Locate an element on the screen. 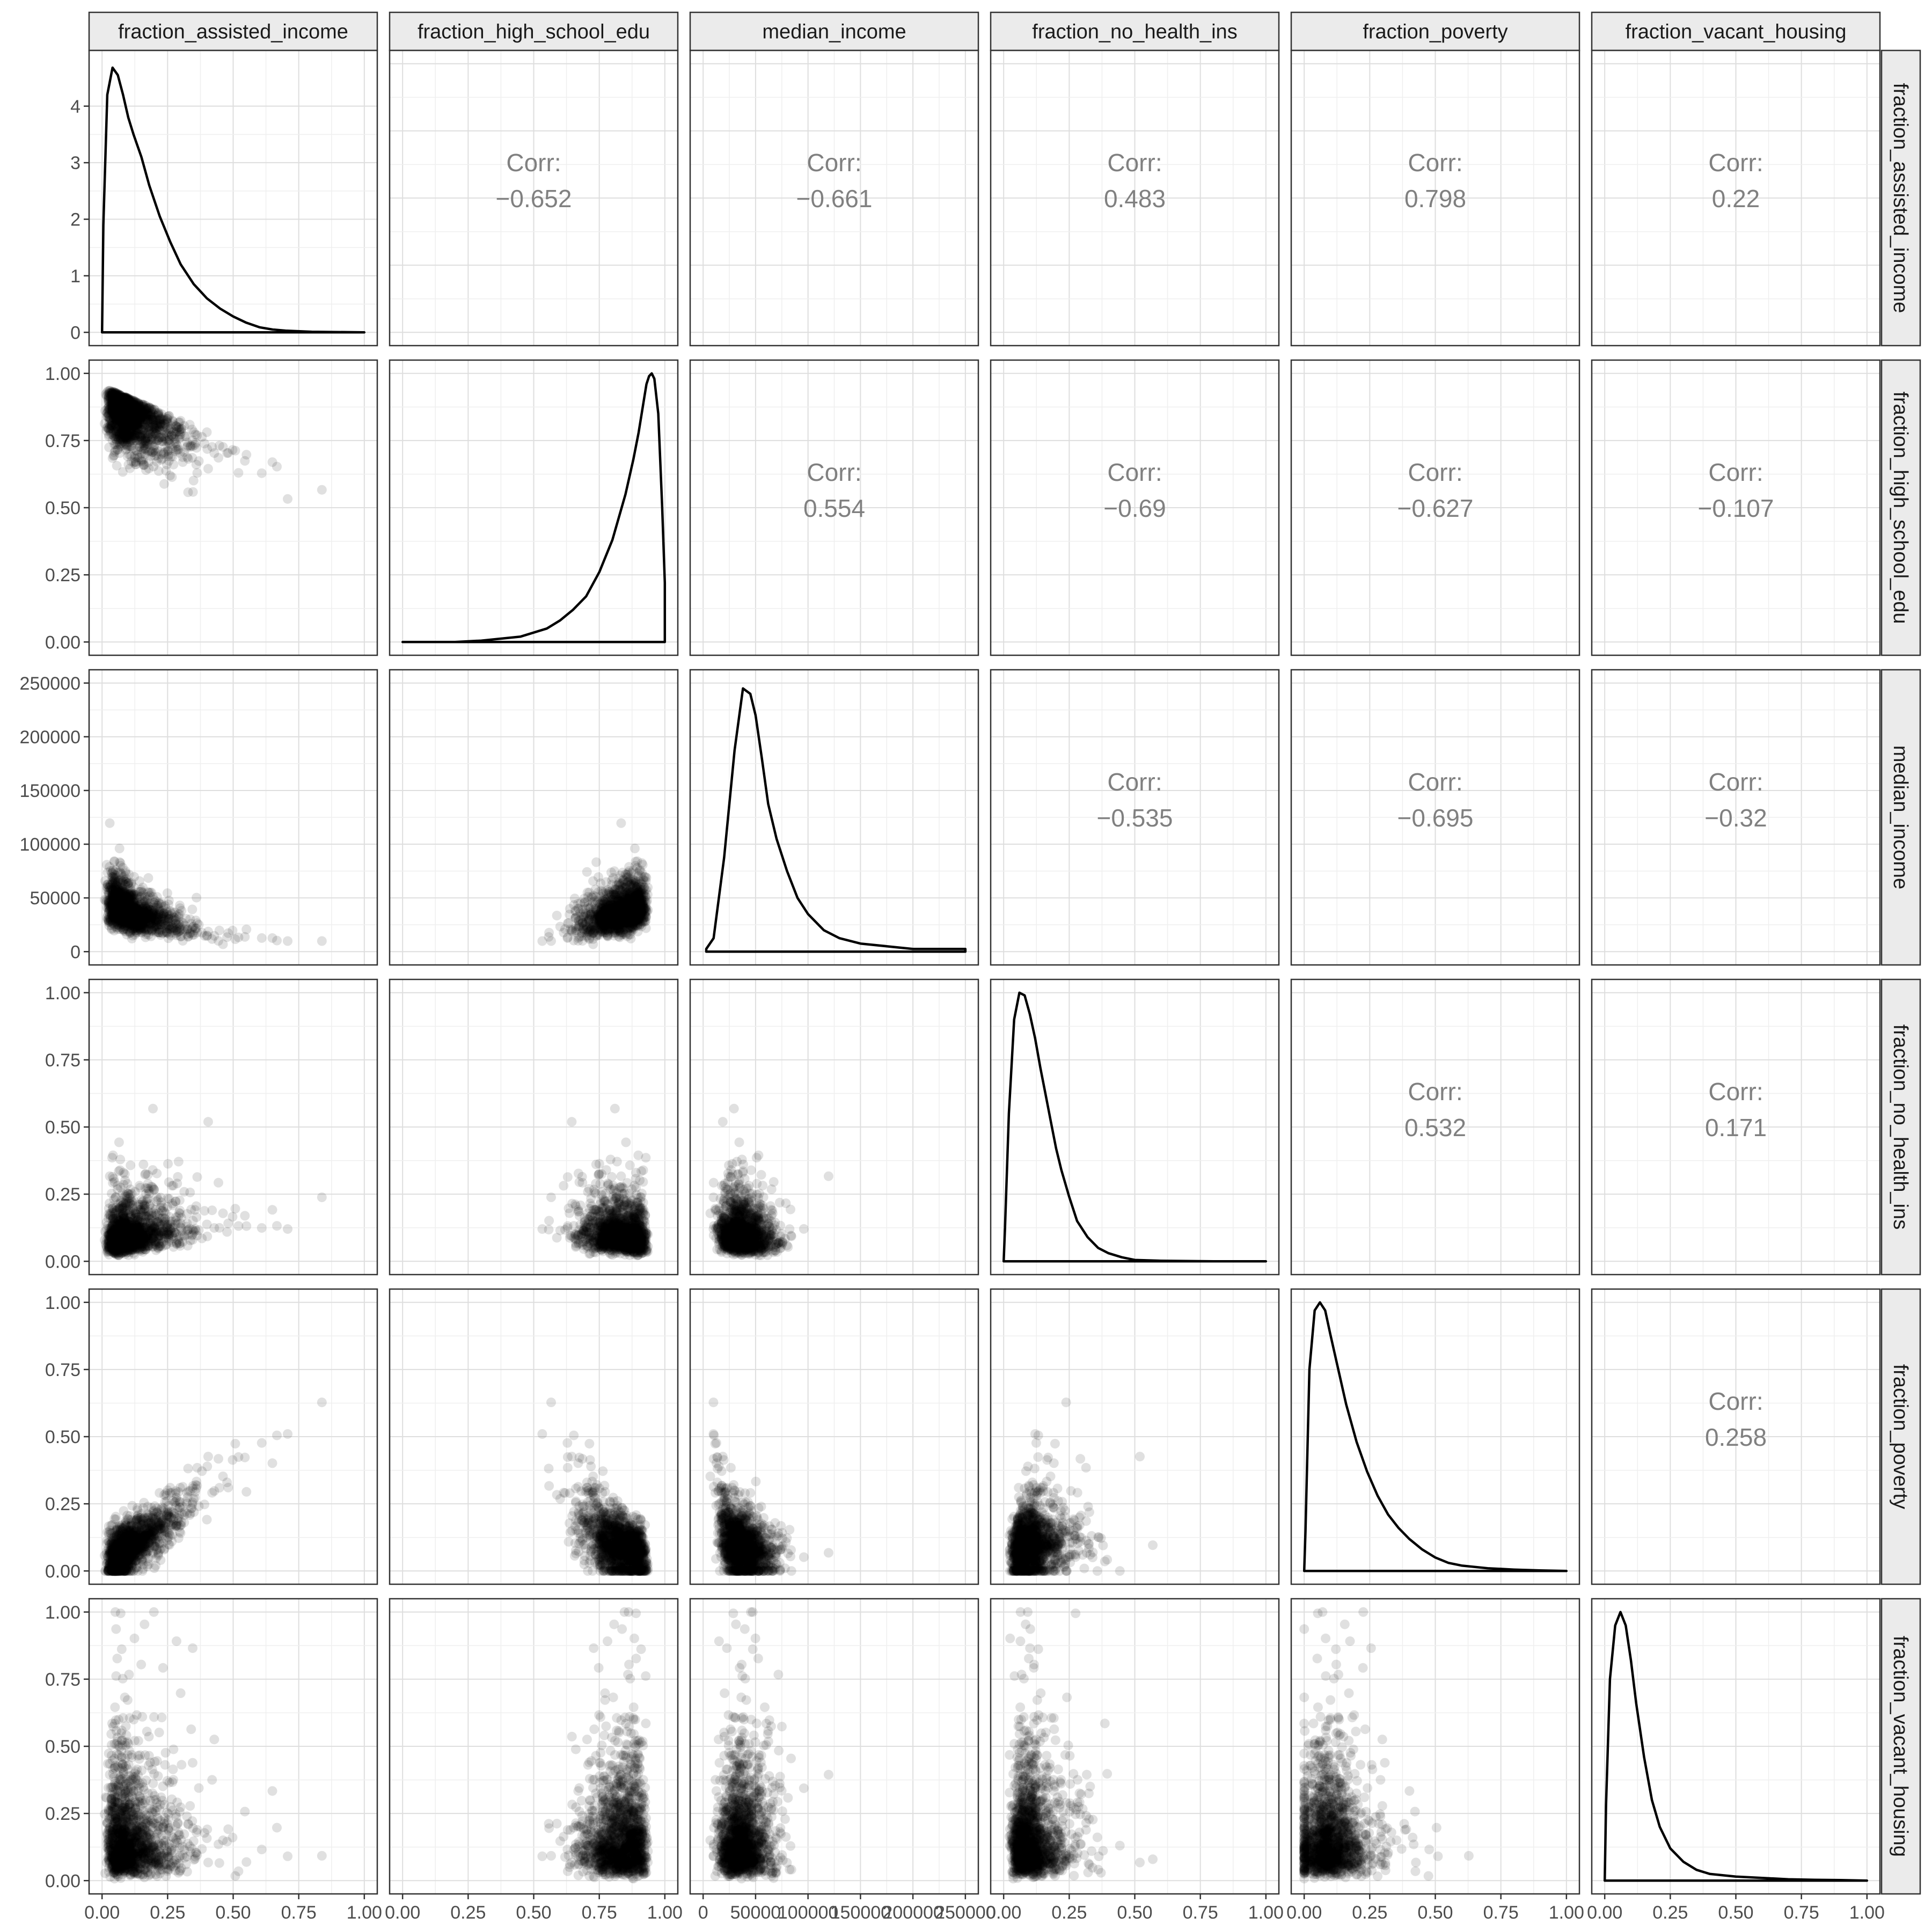  strip-background is located at coordinates (1900, 1436).